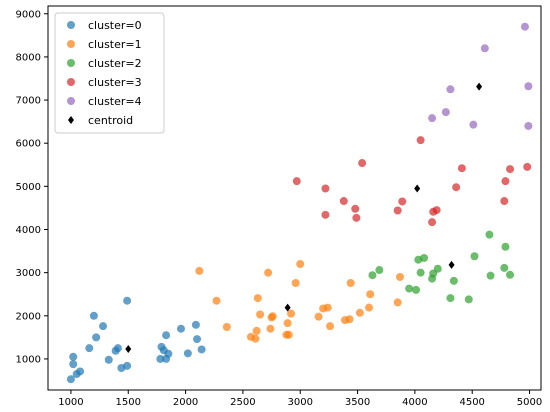 This screenshot has width=550, height=412. What do you see at coordinates (300, 402) in the screenshot?
I see `x-tick-label: 3000` at bounding box center [300, 402].